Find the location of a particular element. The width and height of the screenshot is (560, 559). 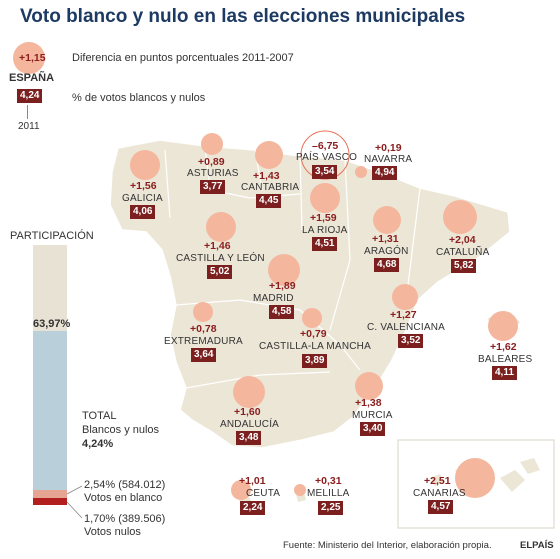

name-madrid: MADRID is located at coordinates (273, 298).